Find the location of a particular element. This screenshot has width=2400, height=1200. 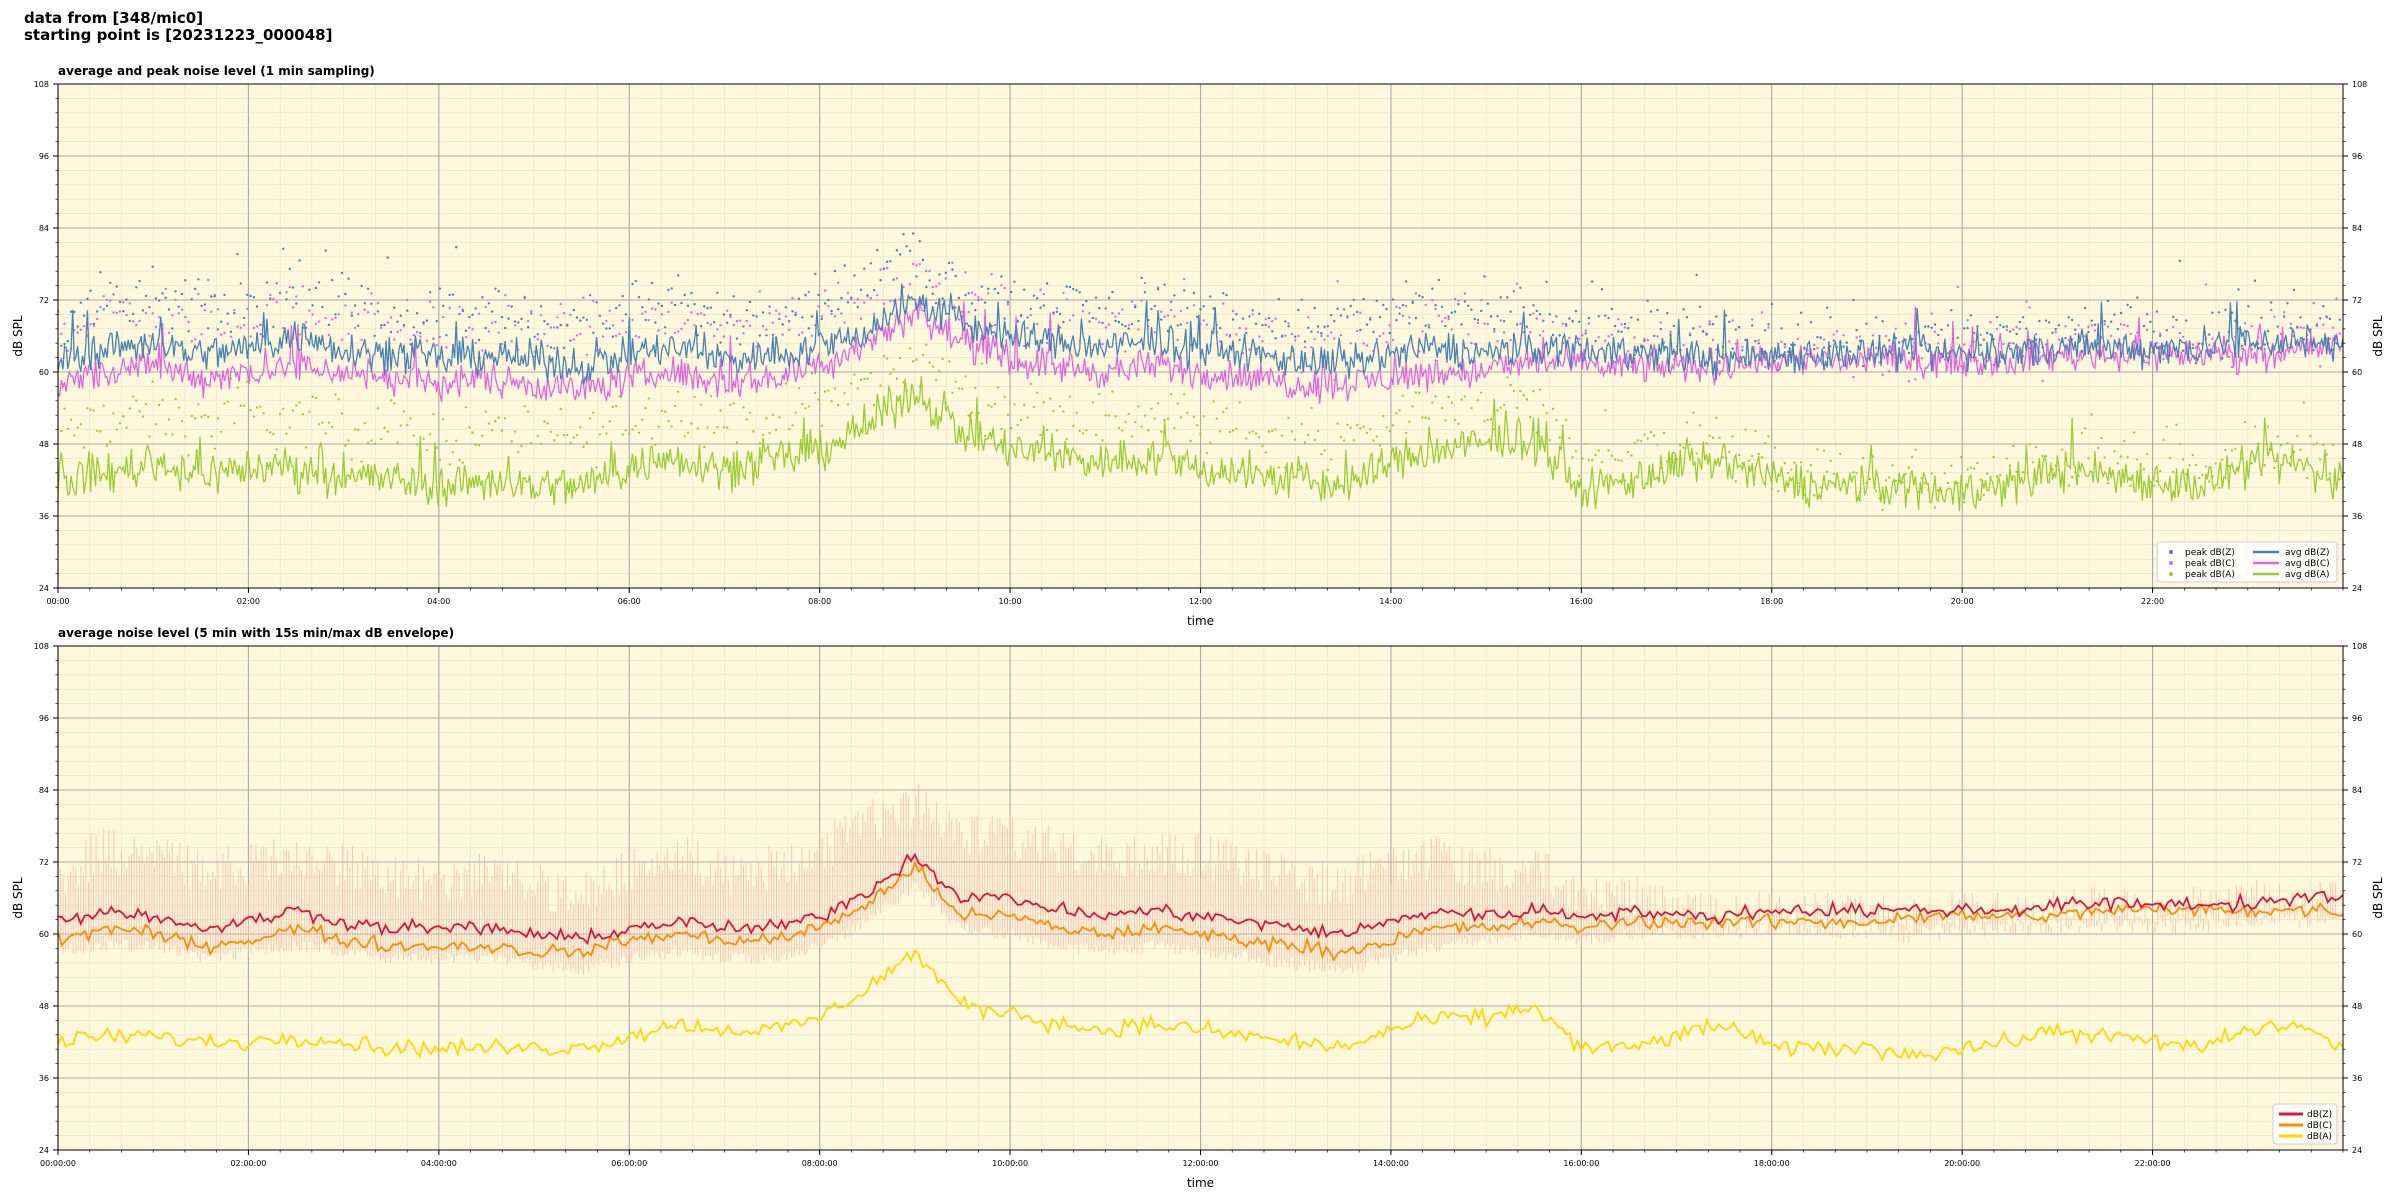

legend-label: peak dB(Z) is located at coordinates (2210, 553).